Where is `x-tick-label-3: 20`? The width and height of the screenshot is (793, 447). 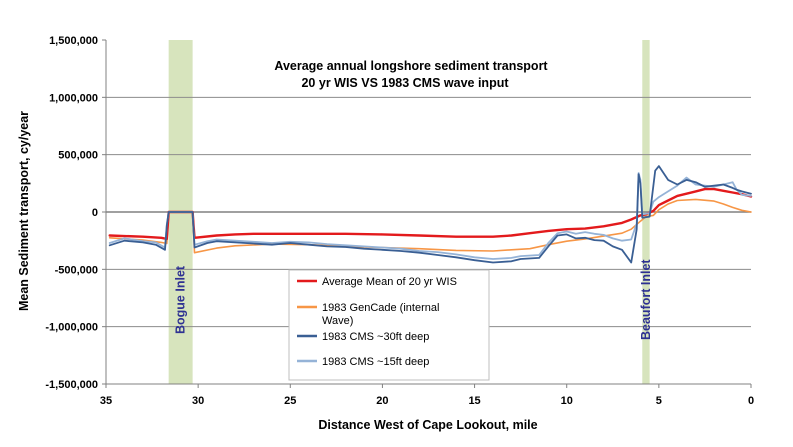 x-tick-label-3: 20 is located at coordinates (382, 401).